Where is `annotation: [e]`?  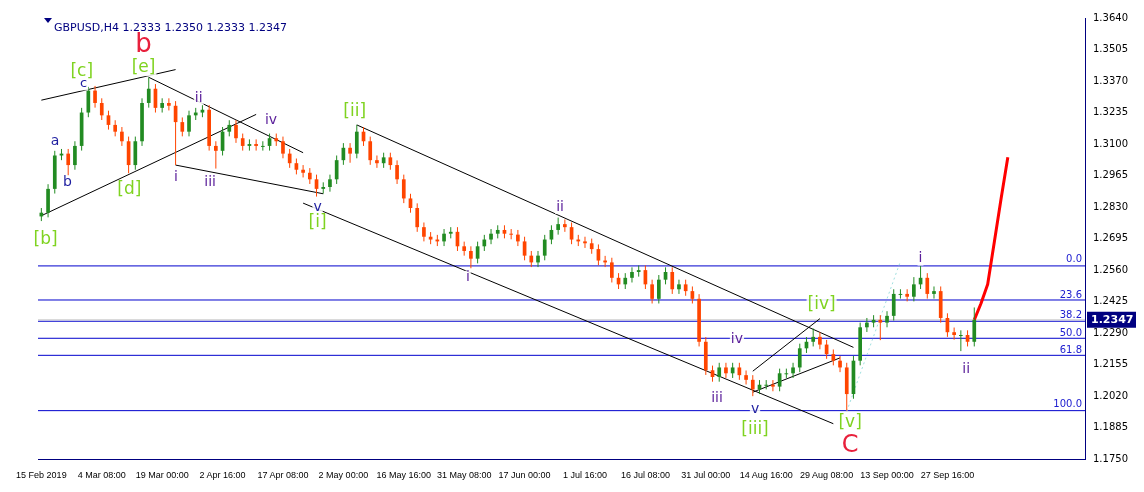 annotation: [e] is located at coordinates (143, 66).